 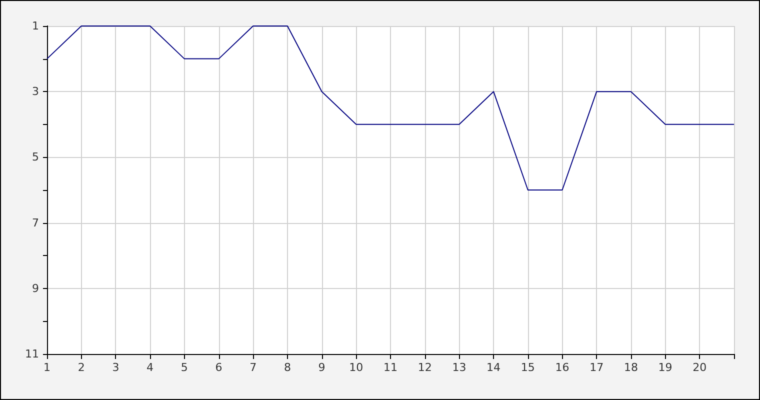 What do you see at coordinates (35, 26) in the screenshot?
I see `y-tick-label: 1` at bounding box center [35, 26].